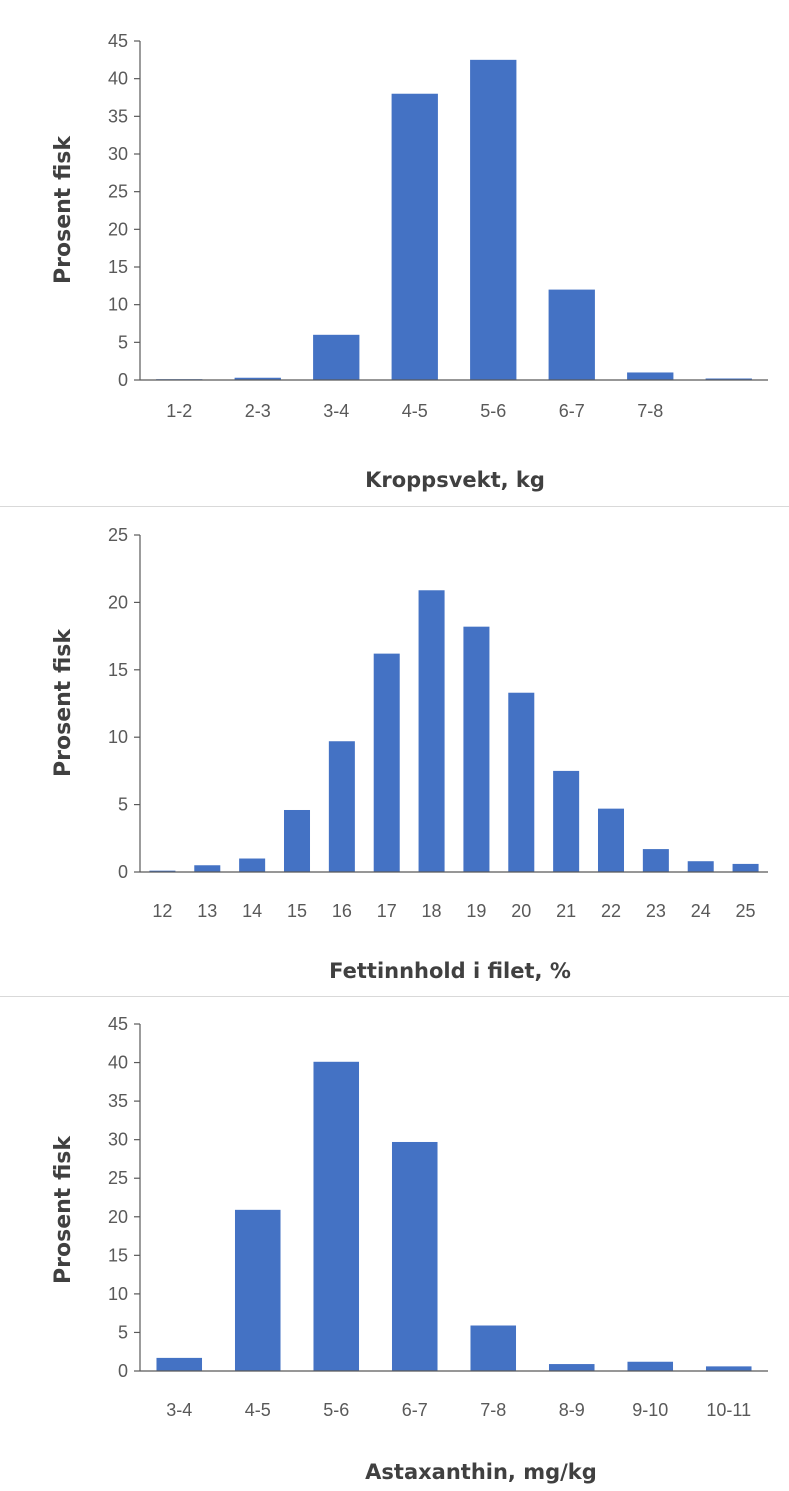 The width and height of the screenshot is (789, 1491). Describe the element at coordinates (566, 911) in the screenshot. I see `x-tick-label: 21` at that location.